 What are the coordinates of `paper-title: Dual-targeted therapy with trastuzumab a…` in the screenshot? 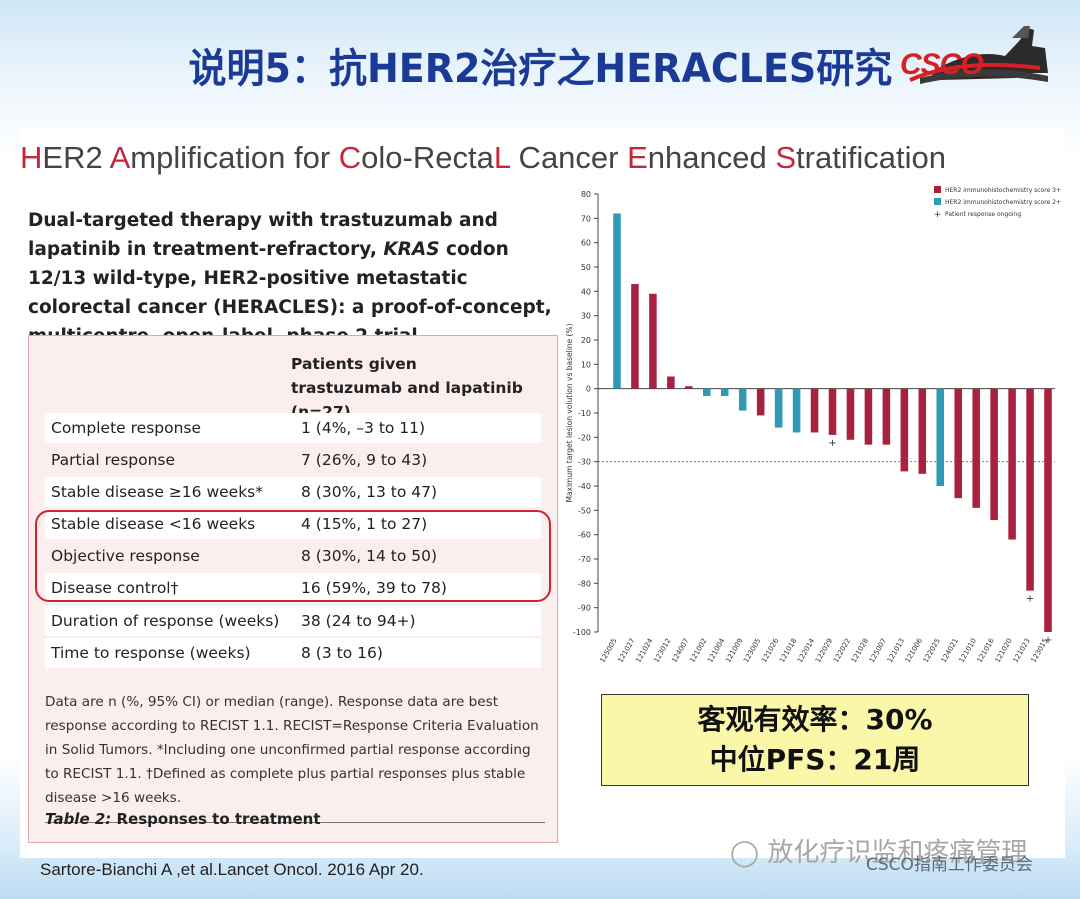 It's located at (300, 278).